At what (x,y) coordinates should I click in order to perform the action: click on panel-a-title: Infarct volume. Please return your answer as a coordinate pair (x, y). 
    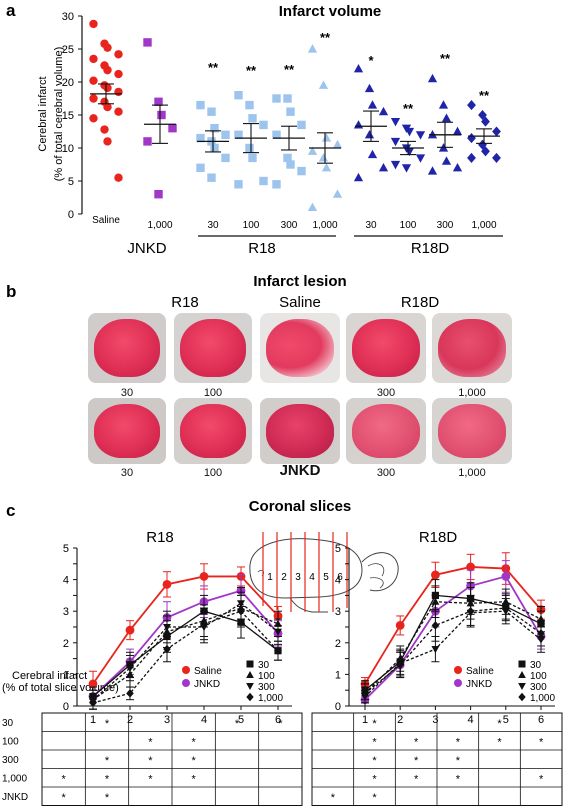
    Looking at the image, I should click on (330, 11).